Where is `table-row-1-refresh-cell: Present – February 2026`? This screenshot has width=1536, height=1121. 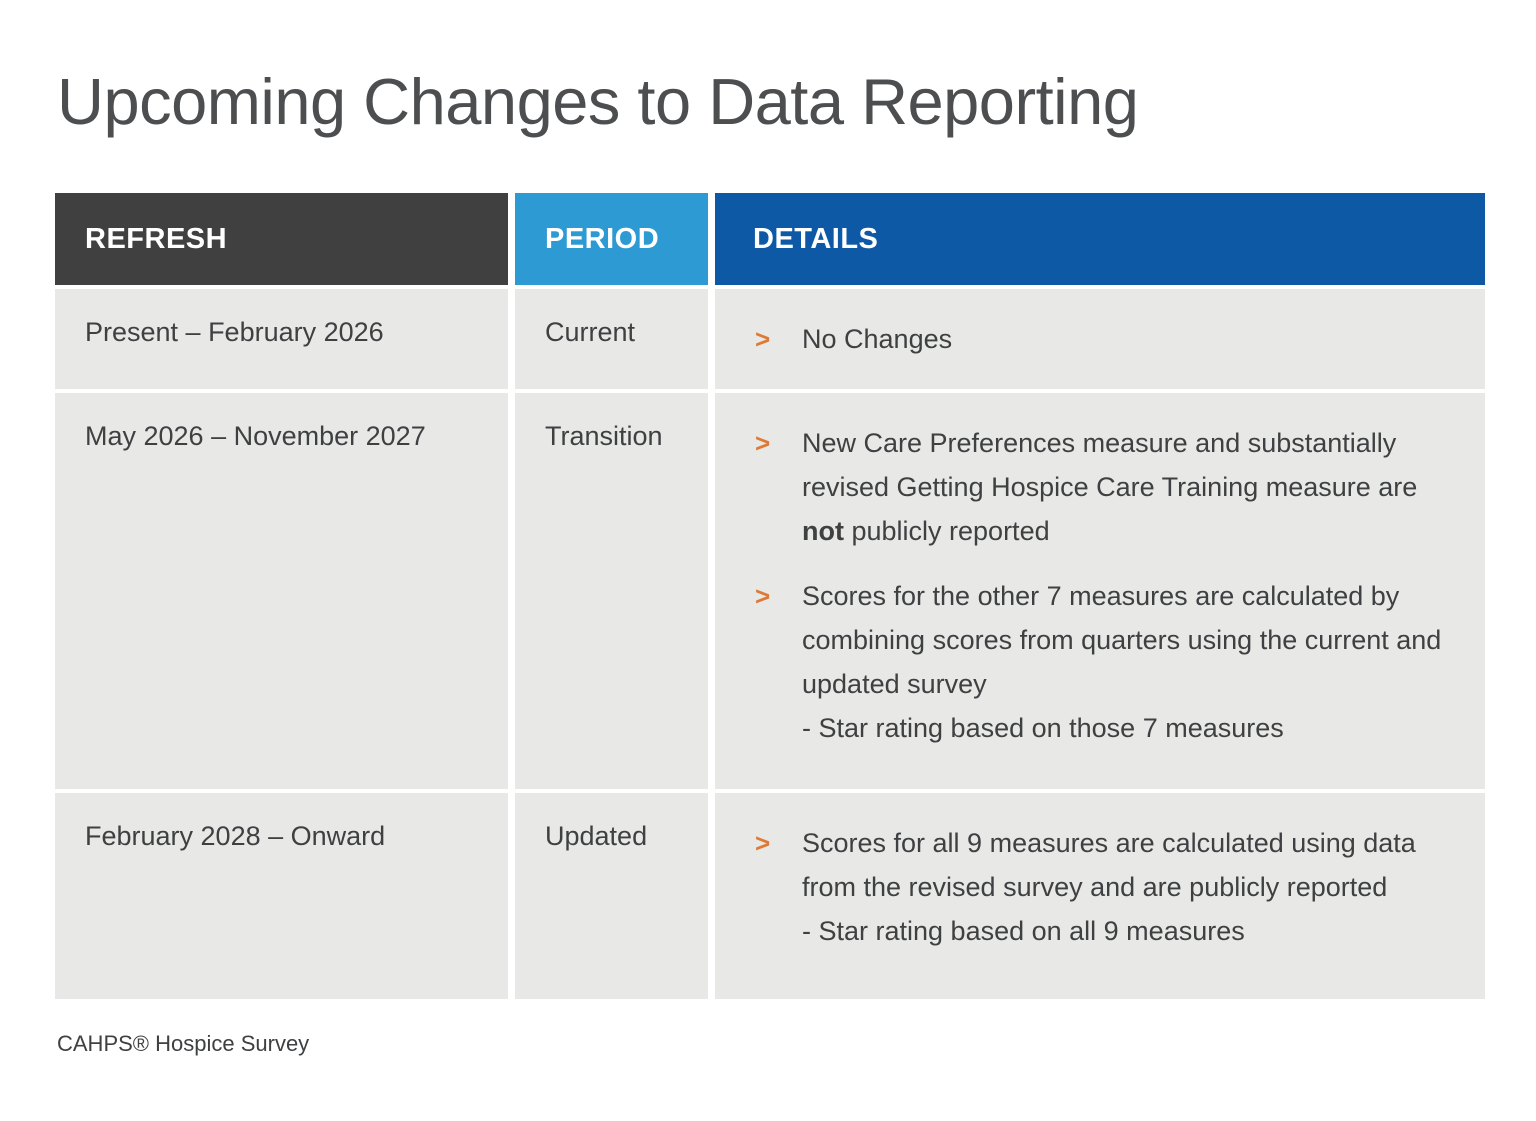 table-row-1-refresh-cell: Present – February 2026 is located at coordinates (281, 339).